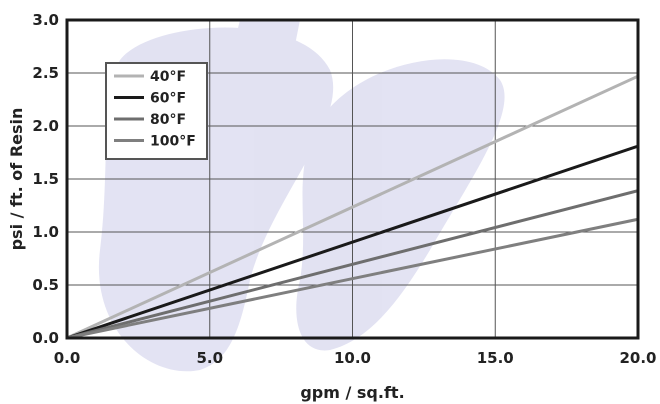 Image resolution: width=660 pixels, height=404 pixels. I want to click on y-tick-label: 2.0, so click(45, 126).